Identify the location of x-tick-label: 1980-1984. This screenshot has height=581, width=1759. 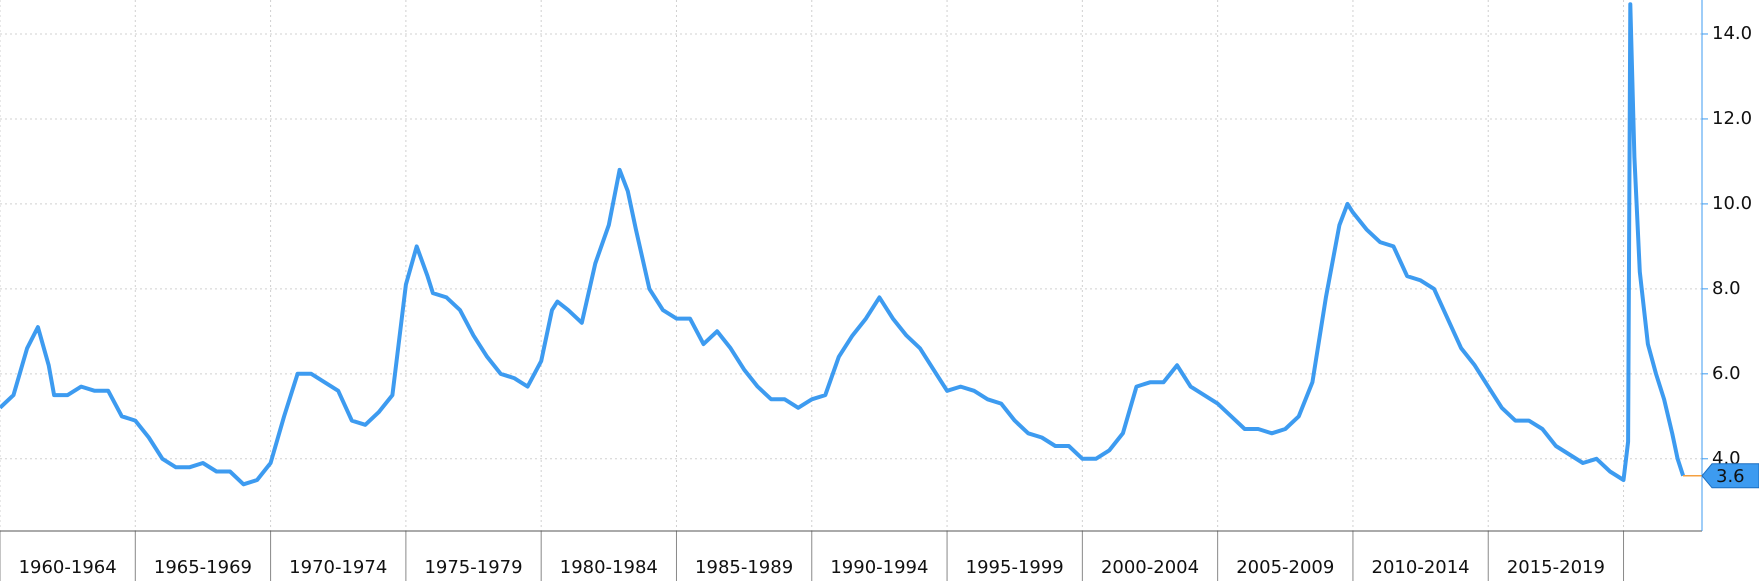
(609, 567).